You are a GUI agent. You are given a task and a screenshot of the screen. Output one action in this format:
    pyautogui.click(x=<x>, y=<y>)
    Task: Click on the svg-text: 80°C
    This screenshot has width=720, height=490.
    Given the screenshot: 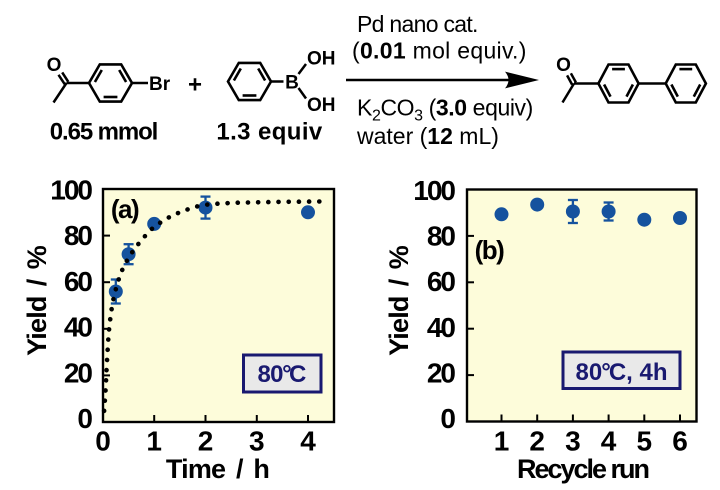 What is the action you would take?
    pyautogui.click(x=282, y=374)
    